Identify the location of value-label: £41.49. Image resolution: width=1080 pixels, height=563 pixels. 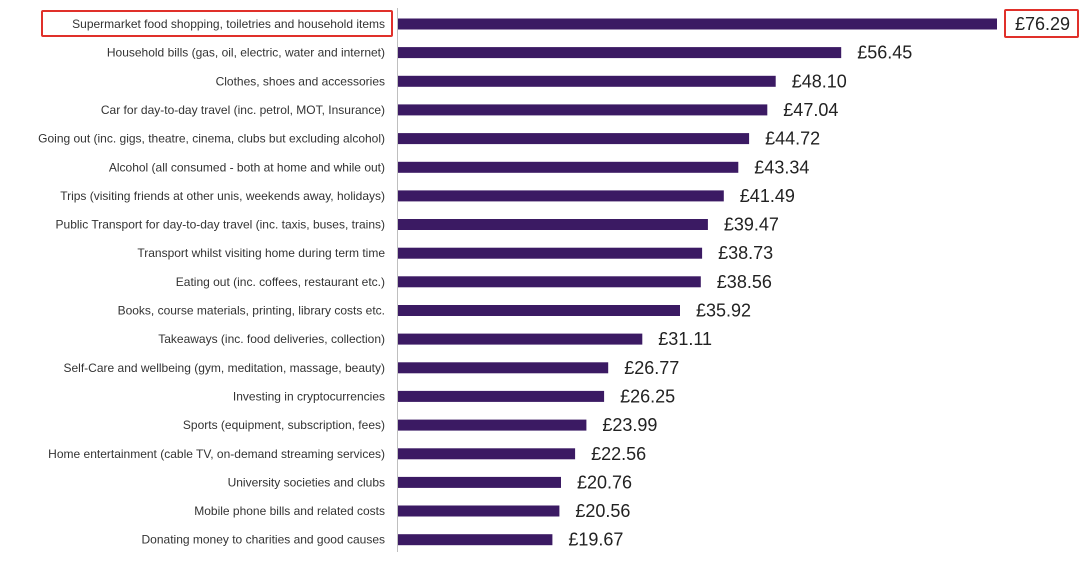
(767, 196).